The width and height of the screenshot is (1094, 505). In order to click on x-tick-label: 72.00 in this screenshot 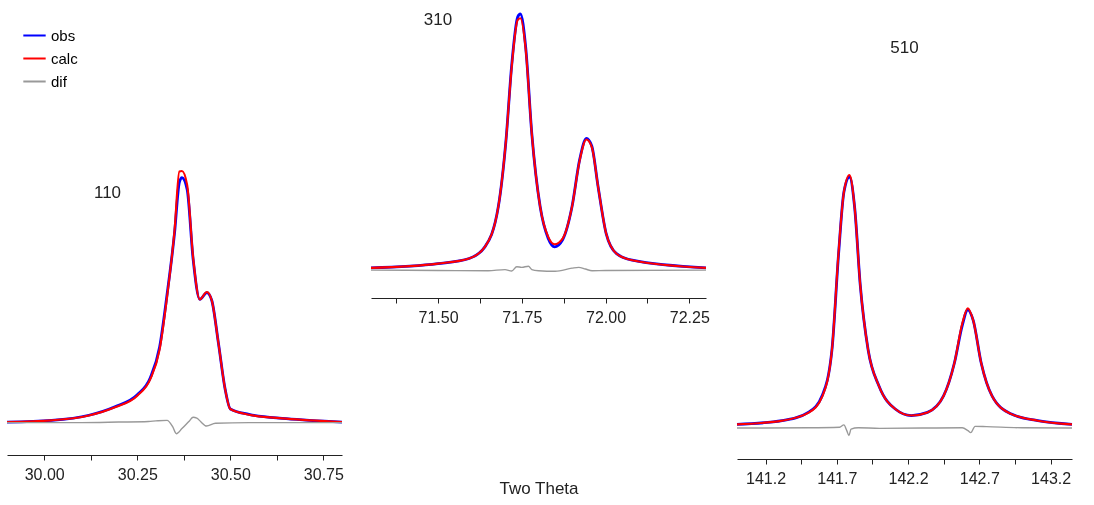, I will do `click(606, 317)`.